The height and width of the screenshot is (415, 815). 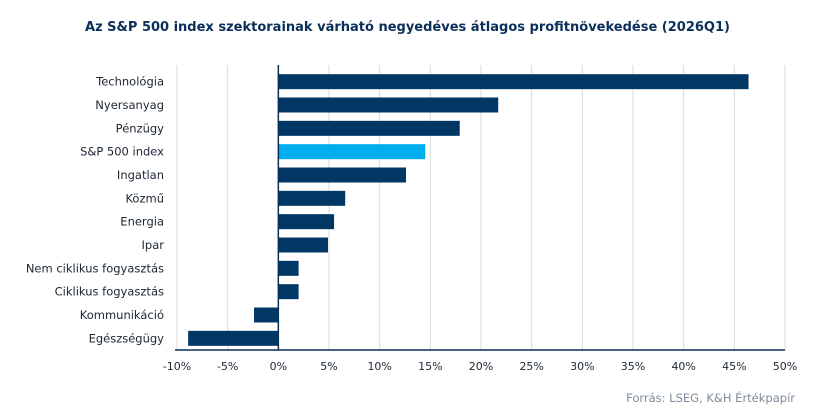 I want to click on x-tick-label: 50%, so click(x=785, y=366).